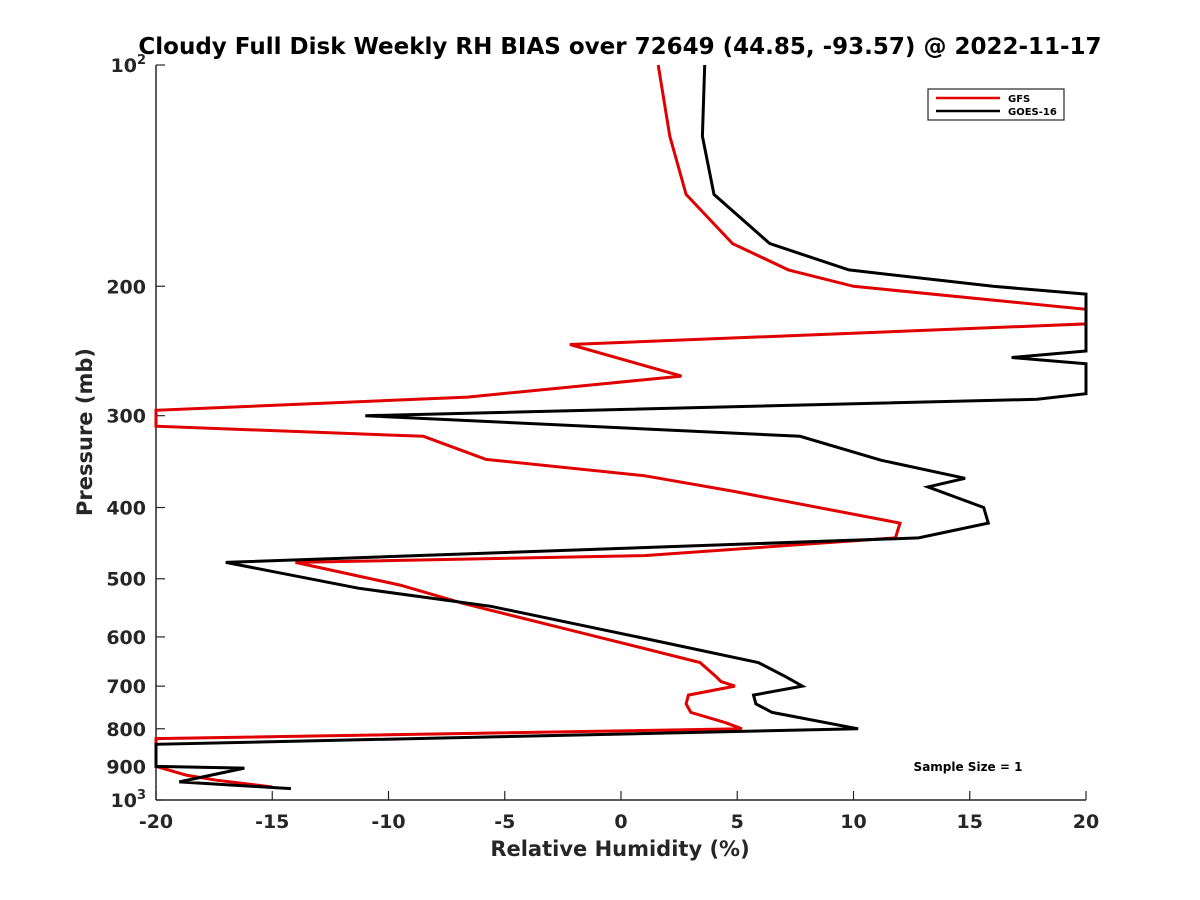 This screenshot has height=900, width=1200. I want to click on x-axis-label: Relative Humidity (%), so click(619, 849).